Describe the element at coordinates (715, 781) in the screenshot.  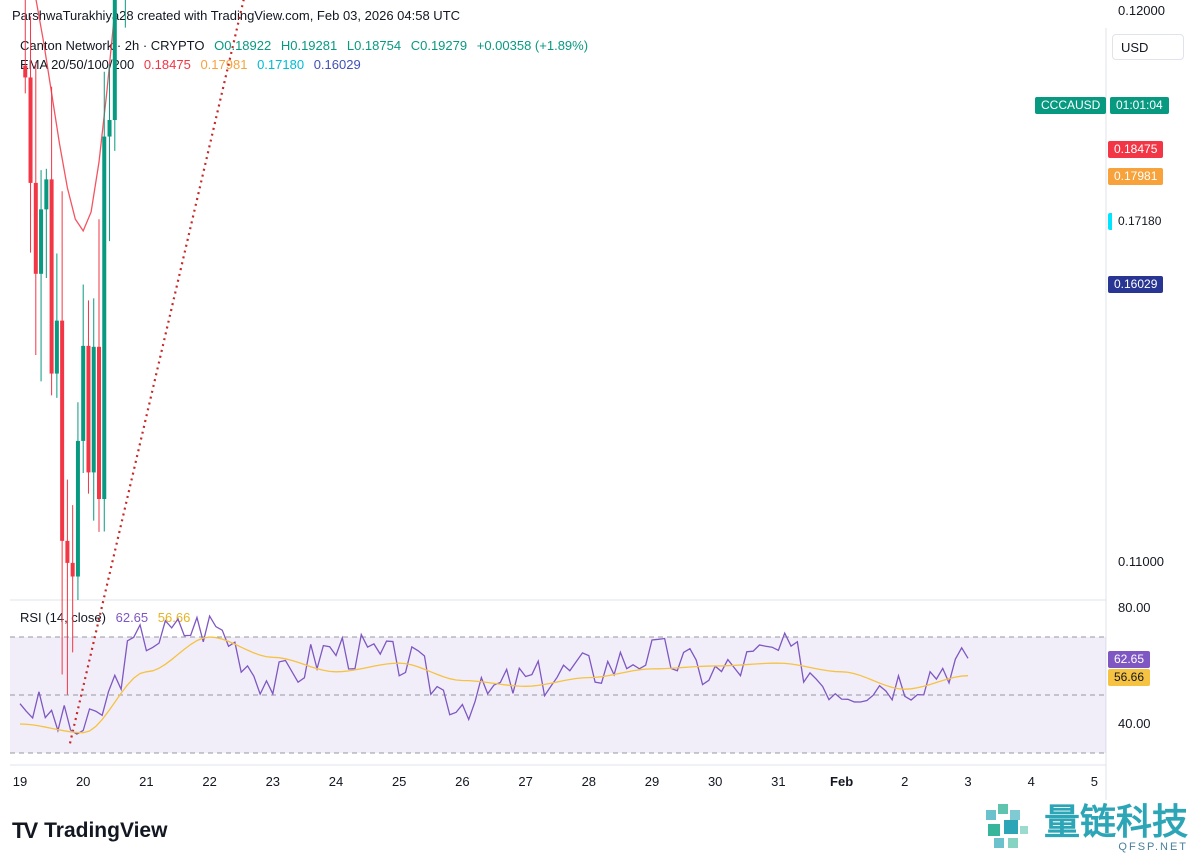
I see `time-axis-label: 30` at that location.